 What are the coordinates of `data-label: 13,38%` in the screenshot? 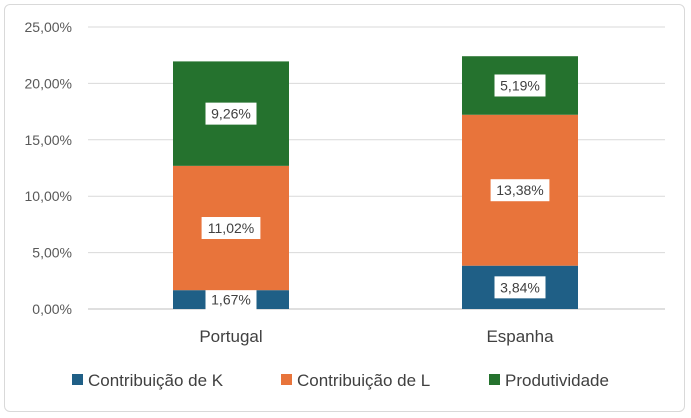 It's located at (519, 190).